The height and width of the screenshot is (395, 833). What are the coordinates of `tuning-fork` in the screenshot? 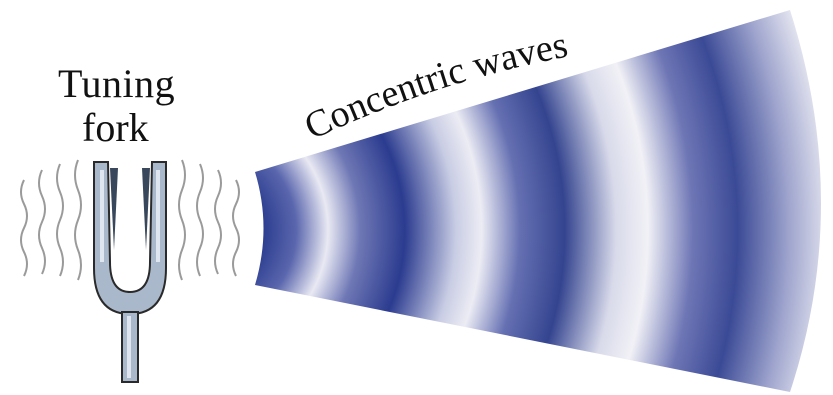 It's located at (130, 272).